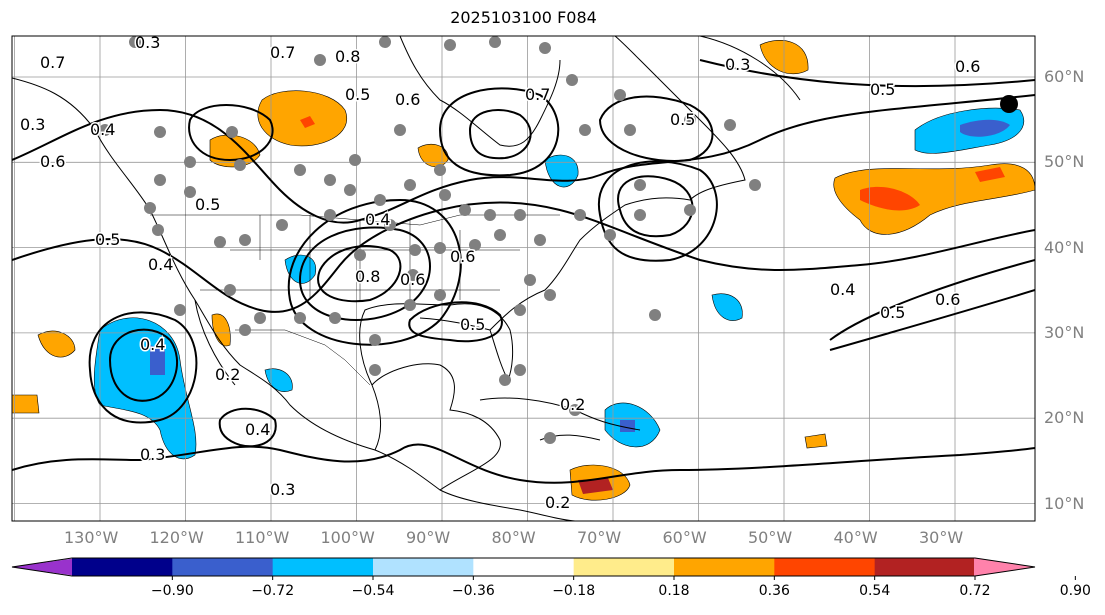 The height and width of the screenshot is (615, 1105). What do you see at coordinates (1064, 332) in the screenshot?
I see `lat-label: 30°N` at bounding box center [1064, 332].